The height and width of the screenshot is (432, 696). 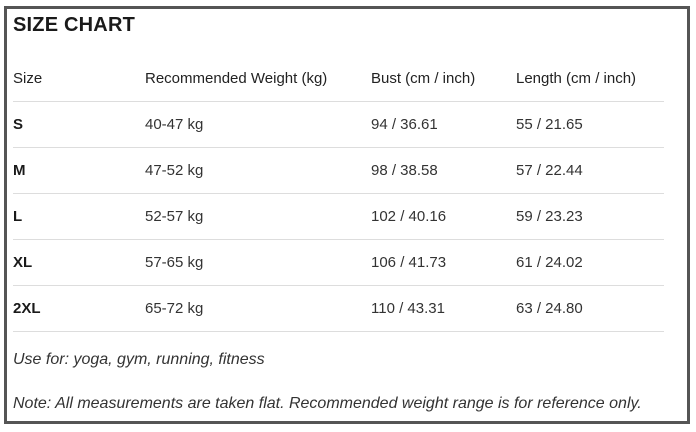 I want to click on table-row: 2XL 65-72 kg 110 / 43.31 63 / 24.80, so click(x=338, y=308).